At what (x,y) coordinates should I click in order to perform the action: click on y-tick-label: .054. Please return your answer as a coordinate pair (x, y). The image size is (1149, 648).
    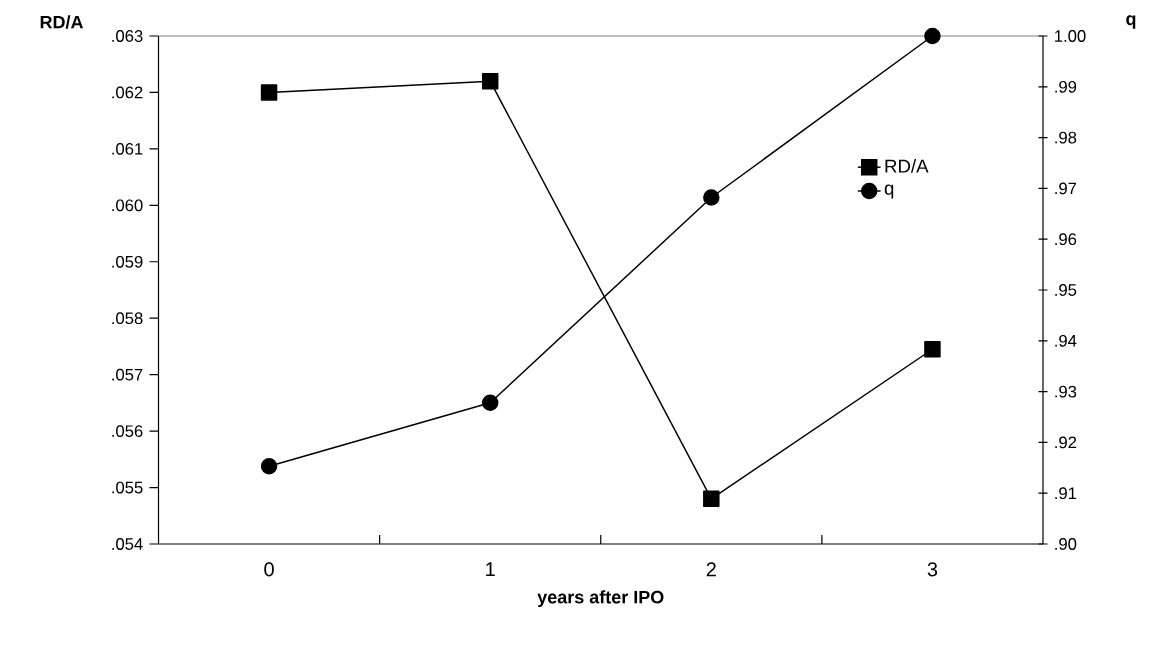
    Looking at the image, I should click on (127, 544).